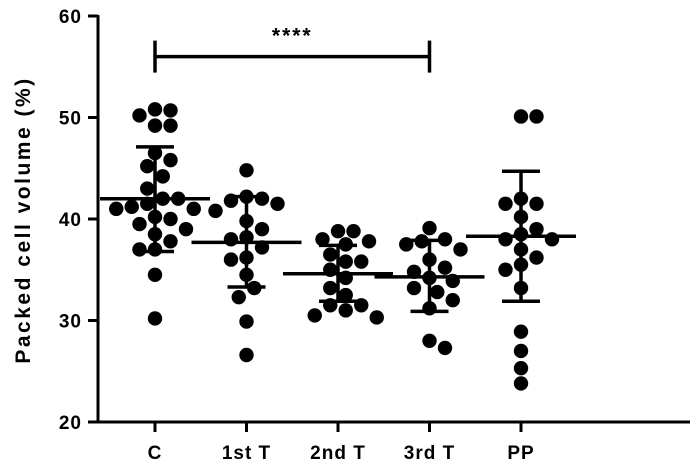 The width and height of the screenshot is (700, 473). I want to click on y-tick-label: 50, so click(70, 119).